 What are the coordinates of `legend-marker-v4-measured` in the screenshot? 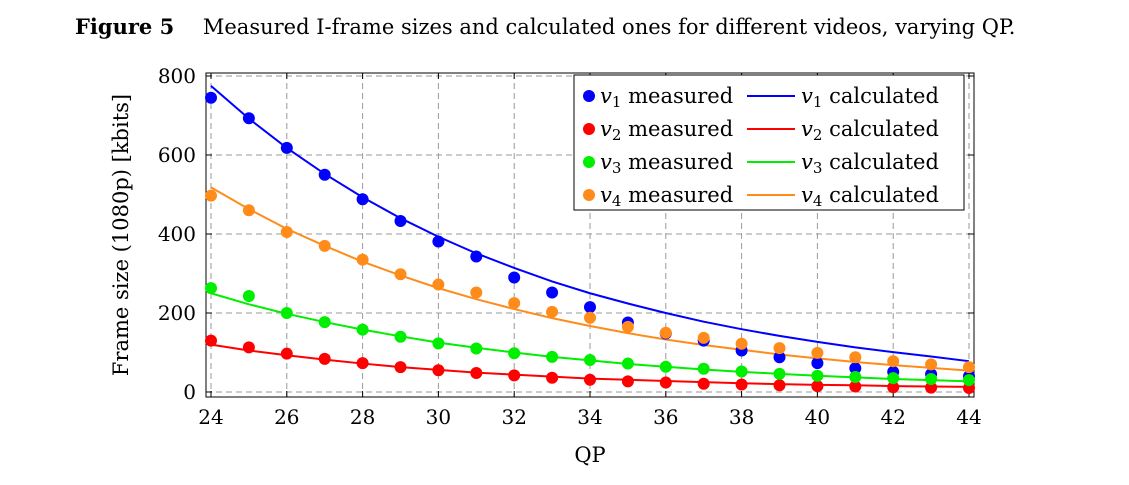 It's located at (589, 195).